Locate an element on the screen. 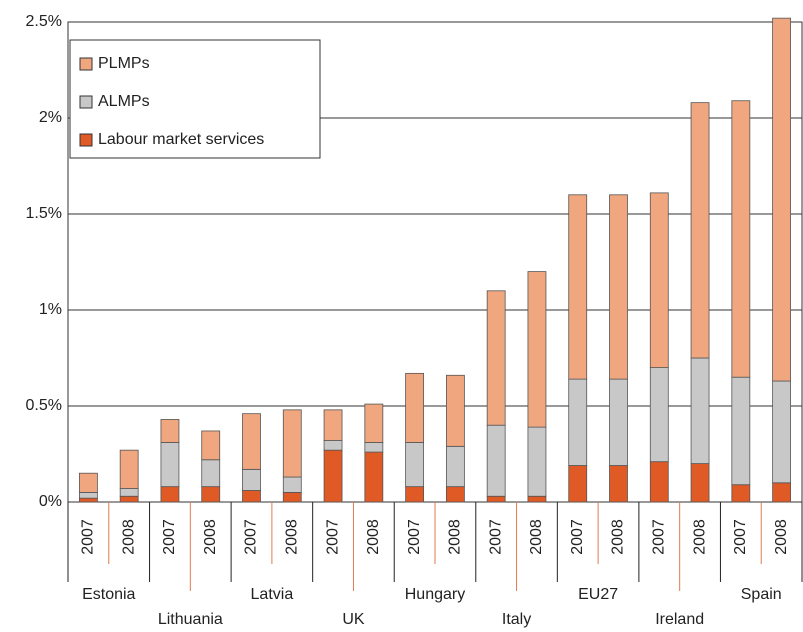 The height and width of the screenshot is (632, 803). group-label: Ireland is located at coordinates (679, 619).